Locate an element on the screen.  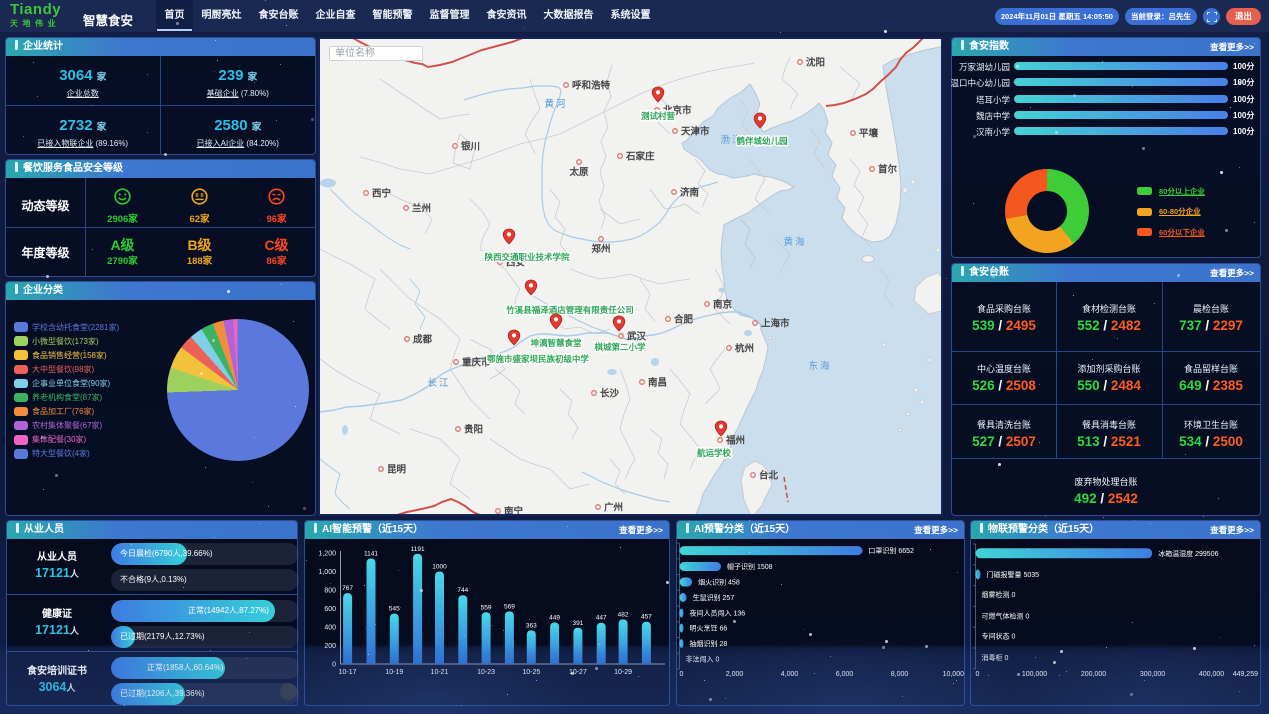
svg-text: 石家庄 is located at coordinates (640, 157).